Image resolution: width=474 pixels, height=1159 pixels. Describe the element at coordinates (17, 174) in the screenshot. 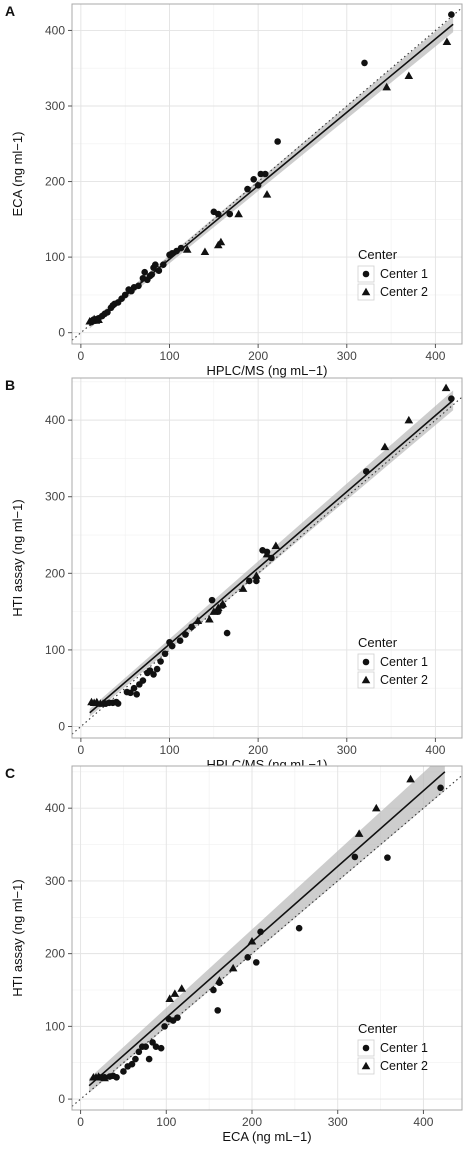

I see `y-axis-label: ECA (ng ml−1)` at that location.